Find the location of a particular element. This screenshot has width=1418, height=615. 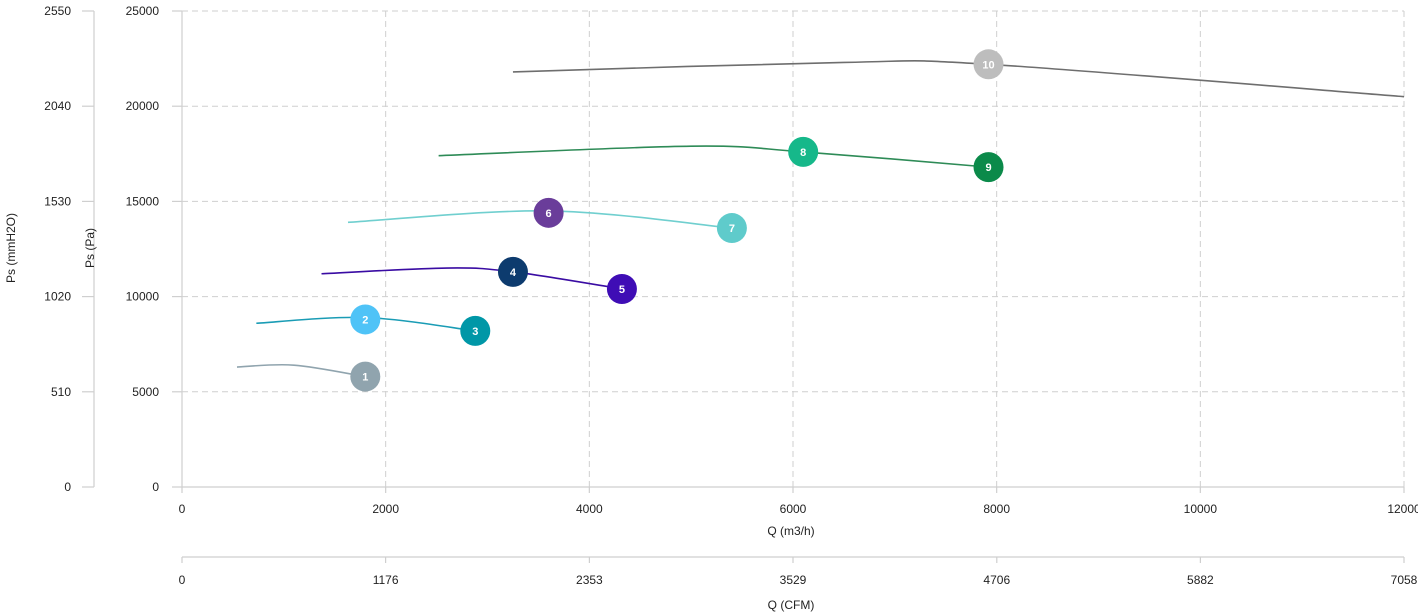

y-tick-label: 10000 is located at coordinates (143, 297).